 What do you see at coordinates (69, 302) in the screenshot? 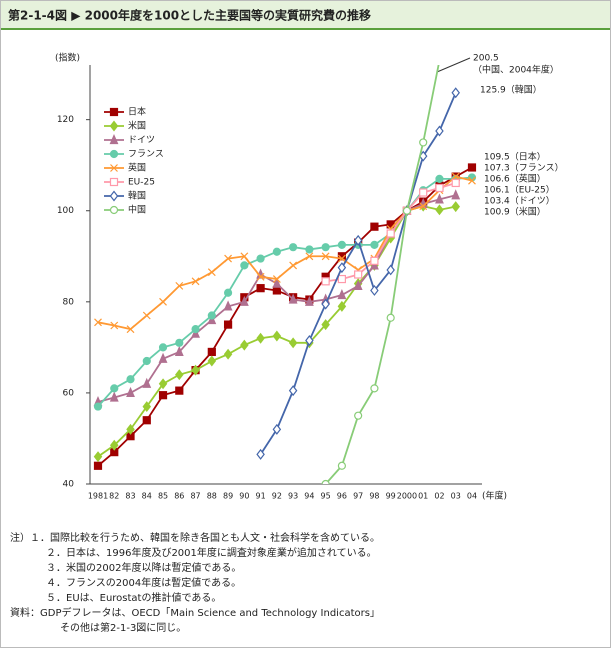
I see `y-tick-label: 80` at bounding box center [69, 302].